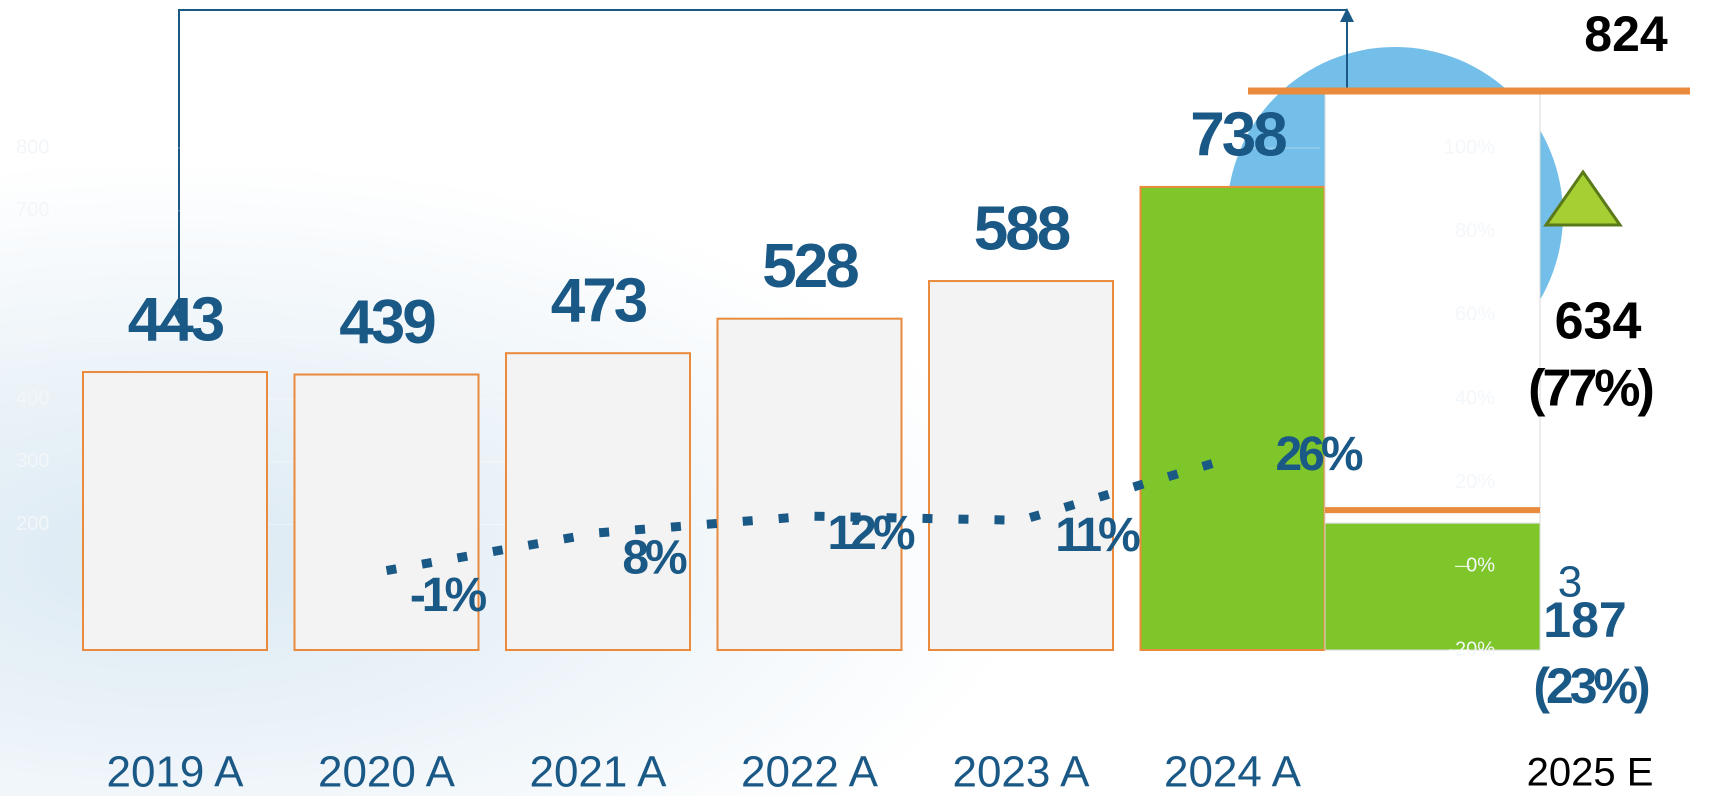 This screenshot has width=1725, height=796. What do you see at coordinates (387, 322) in the screenshot?
I see `value-label: 439` at bounding box center [387, 322].